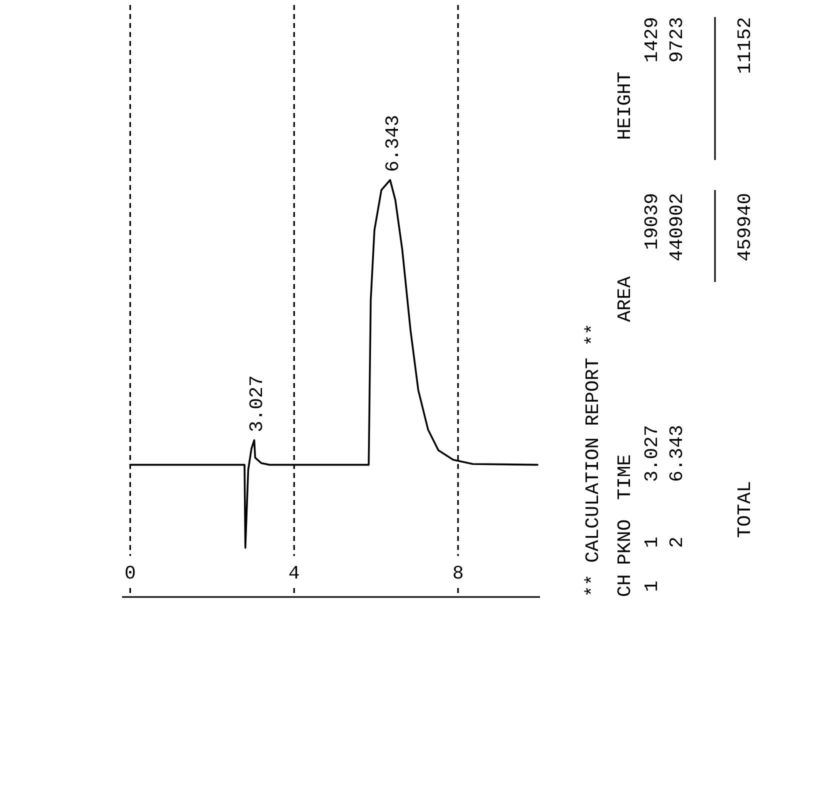 This screenshot has width=819, height=792. Describe the element at coordinates (745, 227) in the screenshot. I see `text: 459940` at that location.